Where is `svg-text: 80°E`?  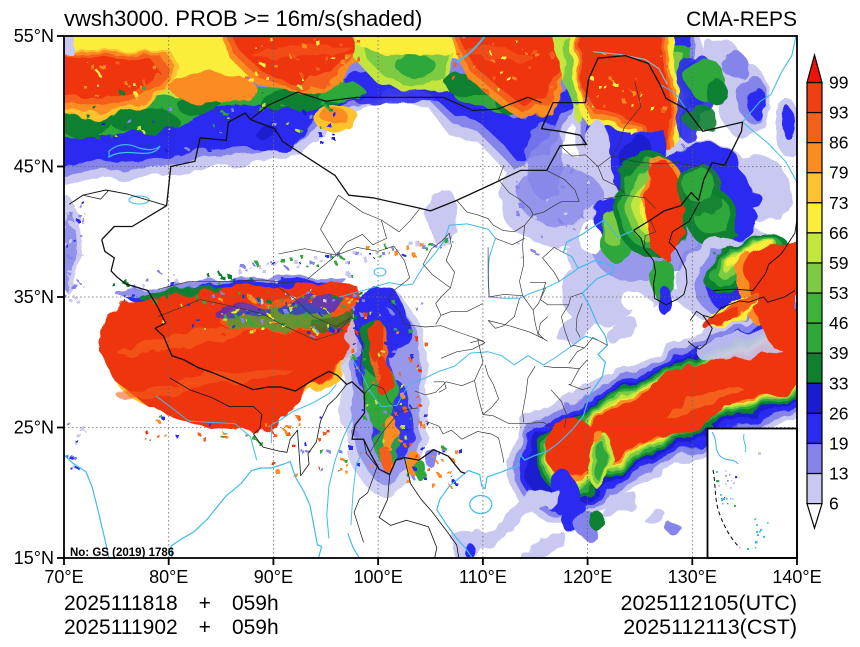
svg-text: 80°E is located at coordinates (168, 577).